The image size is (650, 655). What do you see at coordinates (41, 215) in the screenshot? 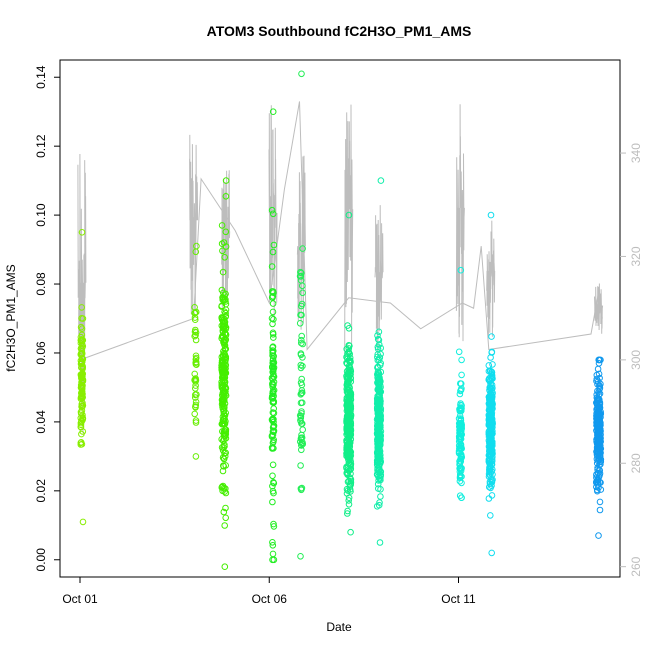
I see `y-tick-label: 0.10` at bounding box center [41, 215].